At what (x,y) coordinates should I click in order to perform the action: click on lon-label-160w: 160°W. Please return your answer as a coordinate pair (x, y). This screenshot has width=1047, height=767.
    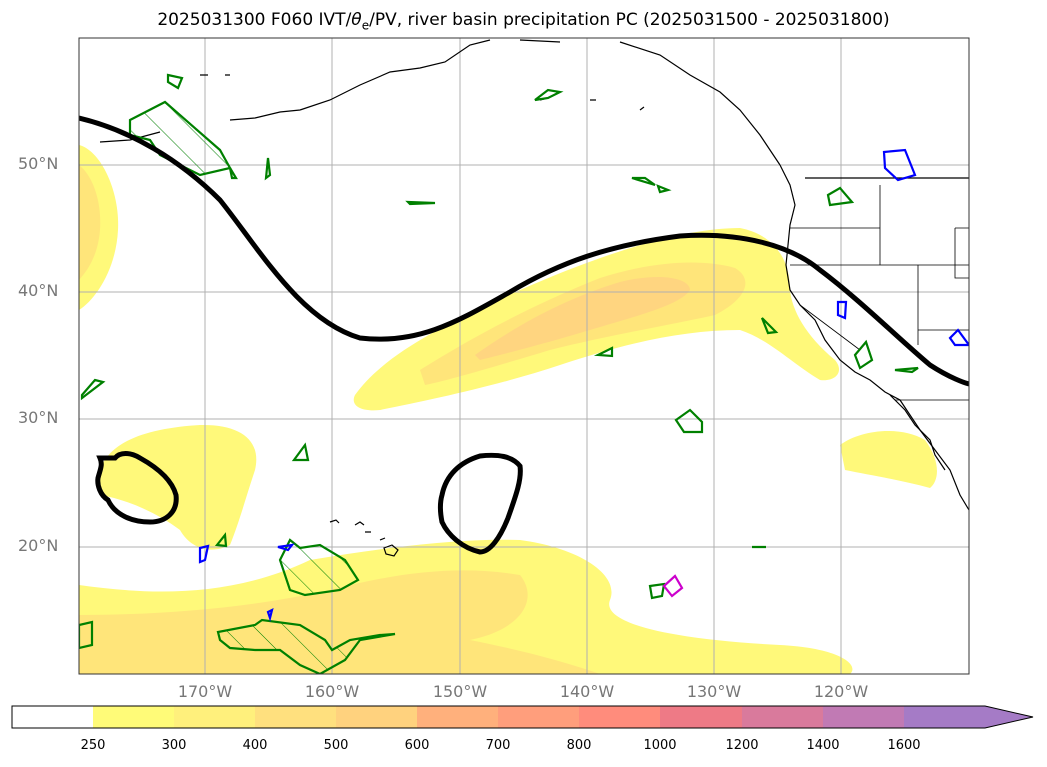
    Looking at the image, I should click on (332, 691).